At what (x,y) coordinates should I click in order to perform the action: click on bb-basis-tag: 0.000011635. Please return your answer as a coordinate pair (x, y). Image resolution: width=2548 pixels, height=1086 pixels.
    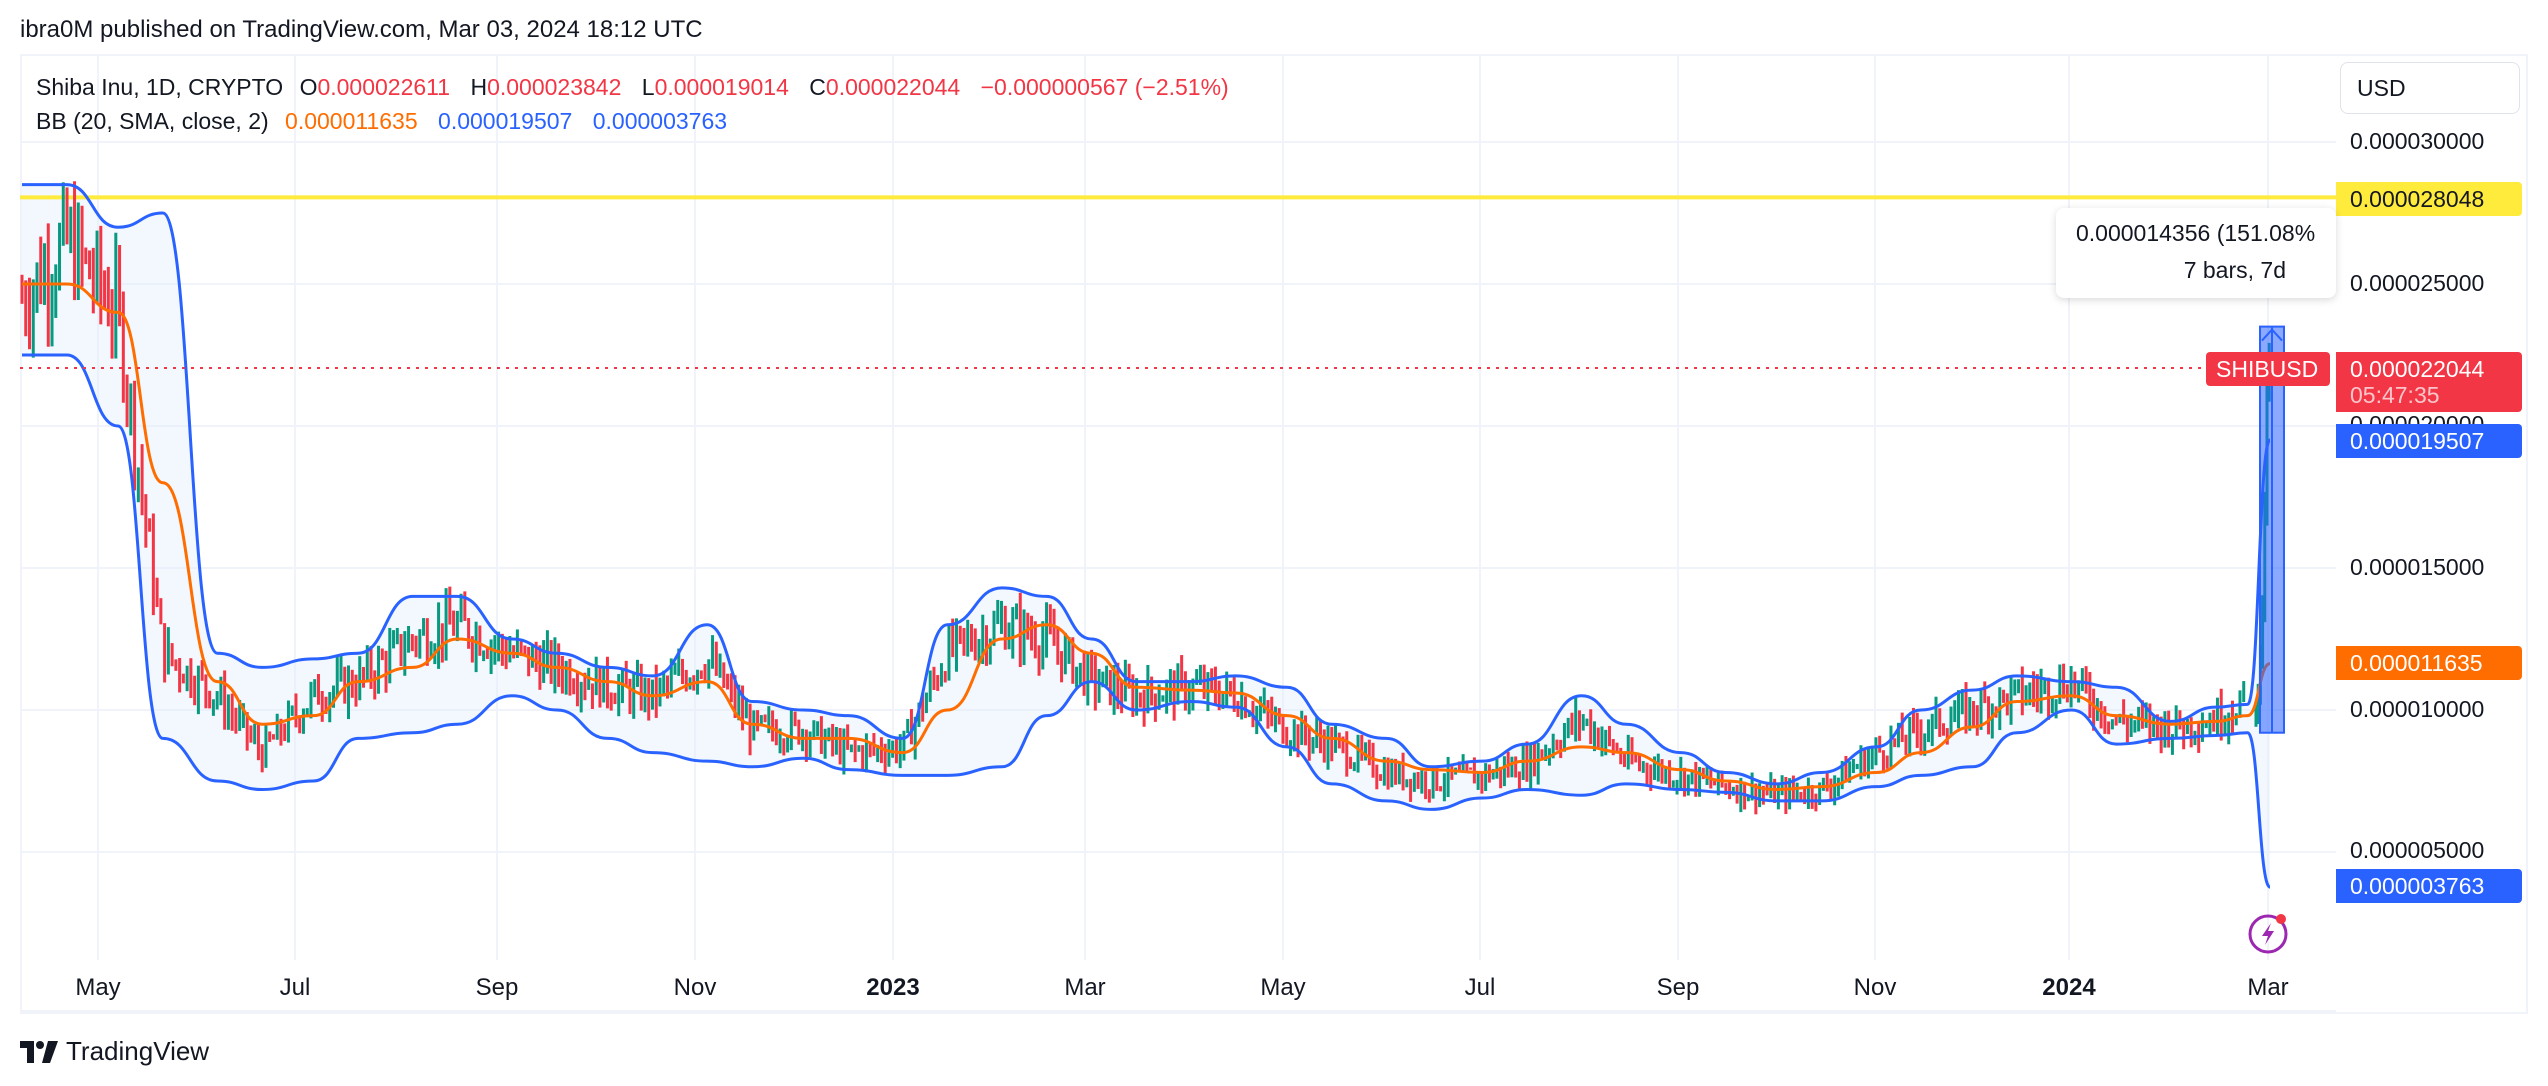
    Looking at the image, I should click on (2429, 663).